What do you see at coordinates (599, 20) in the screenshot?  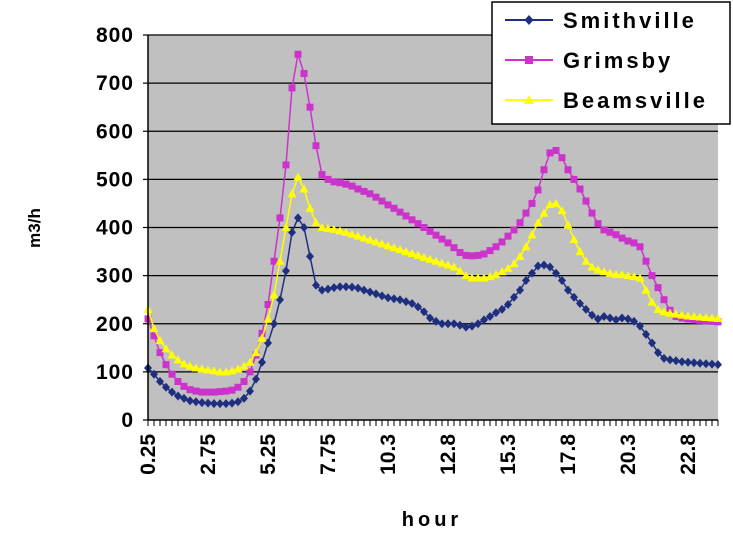 I see `legend-item-smithville: Smithville` at bounding box center [599, 20].